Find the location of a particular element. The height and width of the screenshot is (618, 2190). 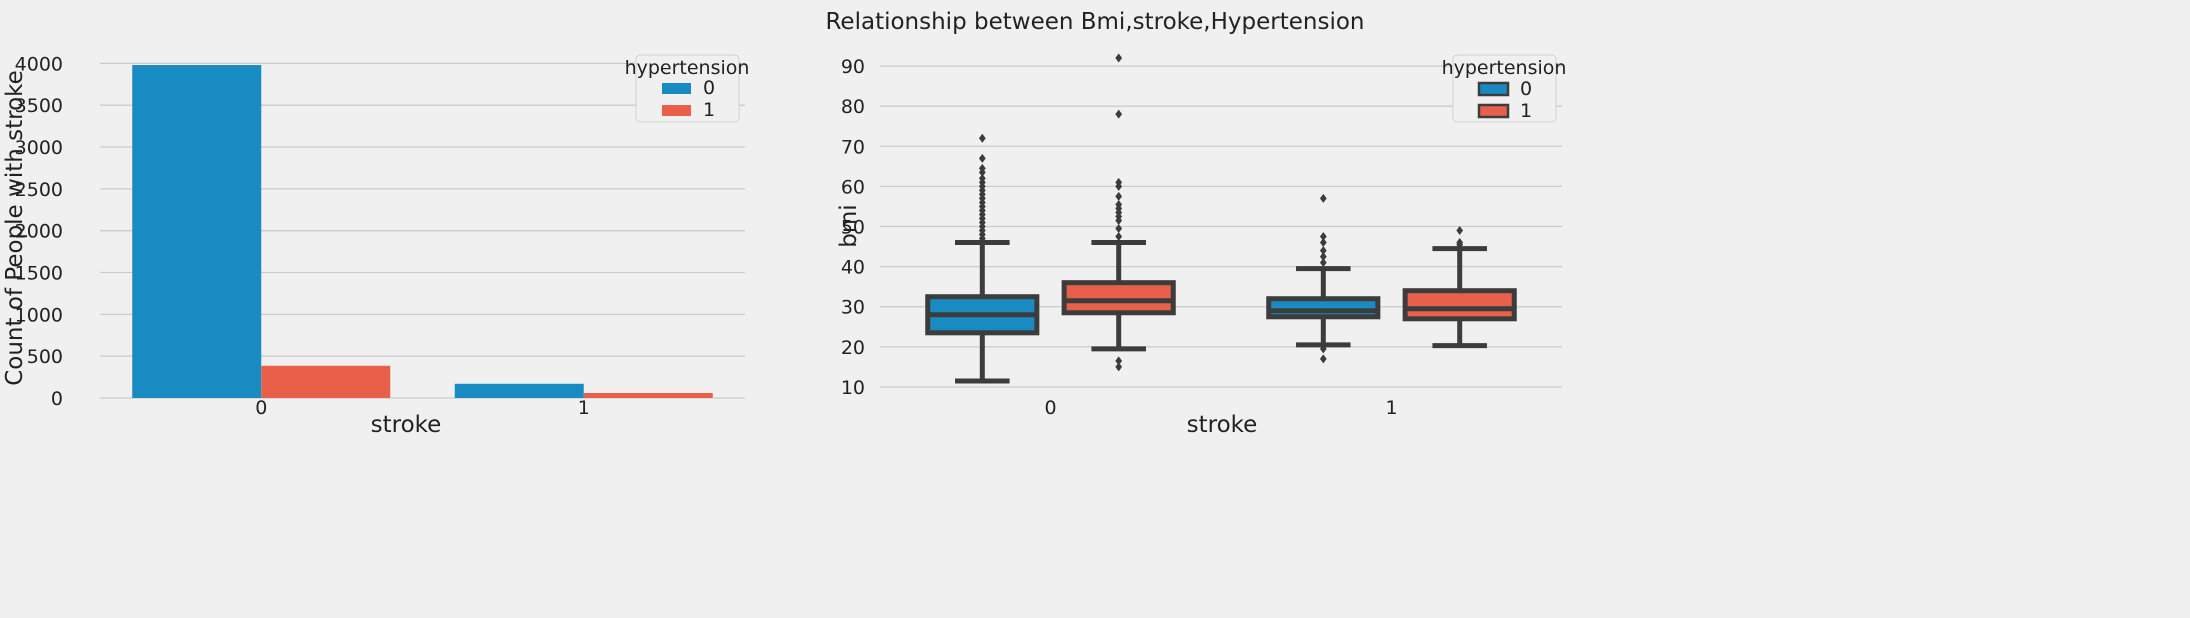

y-axis-label: Count of People with stroke is located at coordinates (15, 228).